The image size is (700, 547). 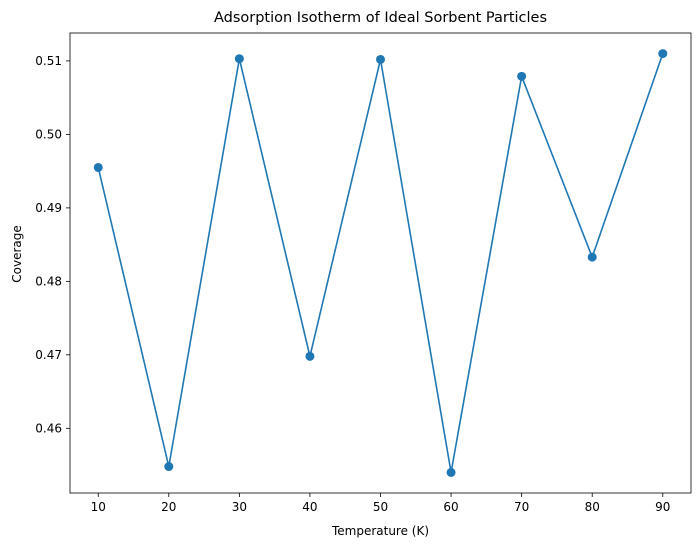 What do you see at coordinates (98, 507) in the screenshot?
I see `x-tick-label: 10` at bounding box center [98, 507].